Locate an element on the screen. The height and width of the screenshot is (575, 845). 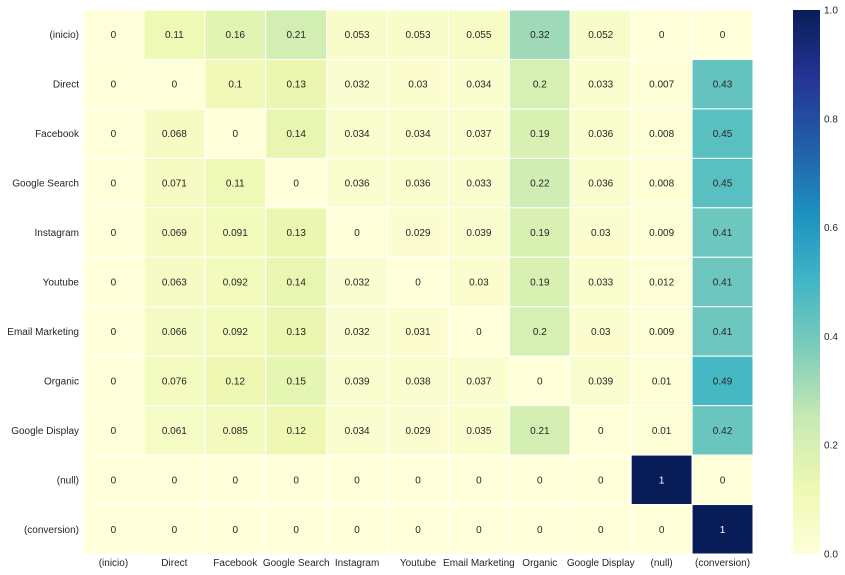
cell-value-label: 0.037 is located at coordinates (478, 134).